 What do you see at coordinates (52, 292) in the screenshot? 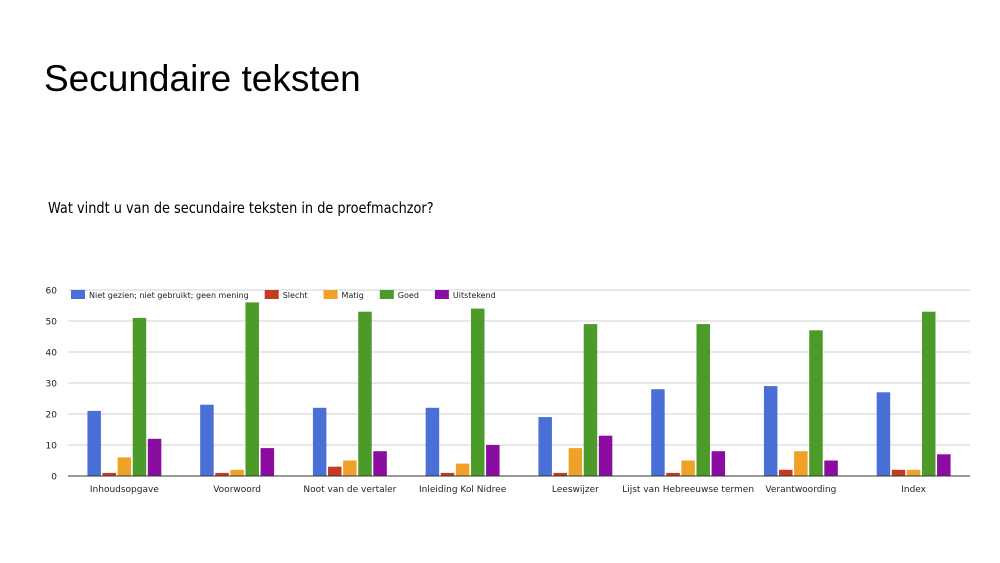
I see `y-tick-label: 60` at bounding box center [52, 292].